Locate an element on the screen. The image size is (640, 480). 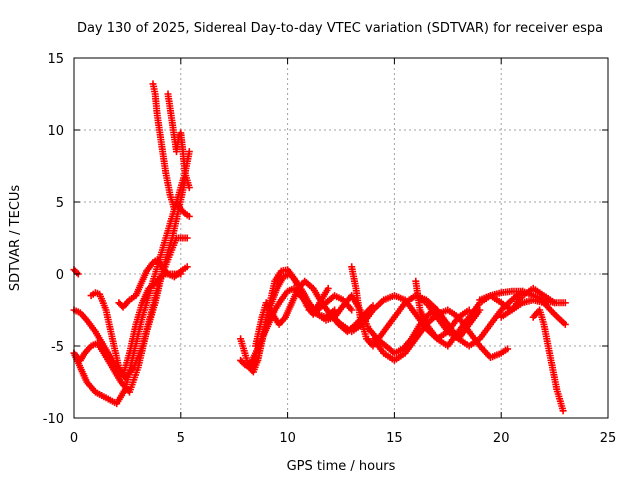
x-tick-label: 15 is located at coordinates (394, 438).